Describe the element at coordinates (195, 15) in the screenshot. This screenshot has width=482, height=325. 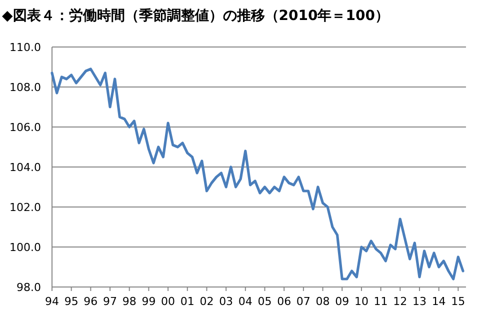
I see `chart-title: ◆図表４：労働時間（季節調整値）の推移（2010年＝100）` at that location.